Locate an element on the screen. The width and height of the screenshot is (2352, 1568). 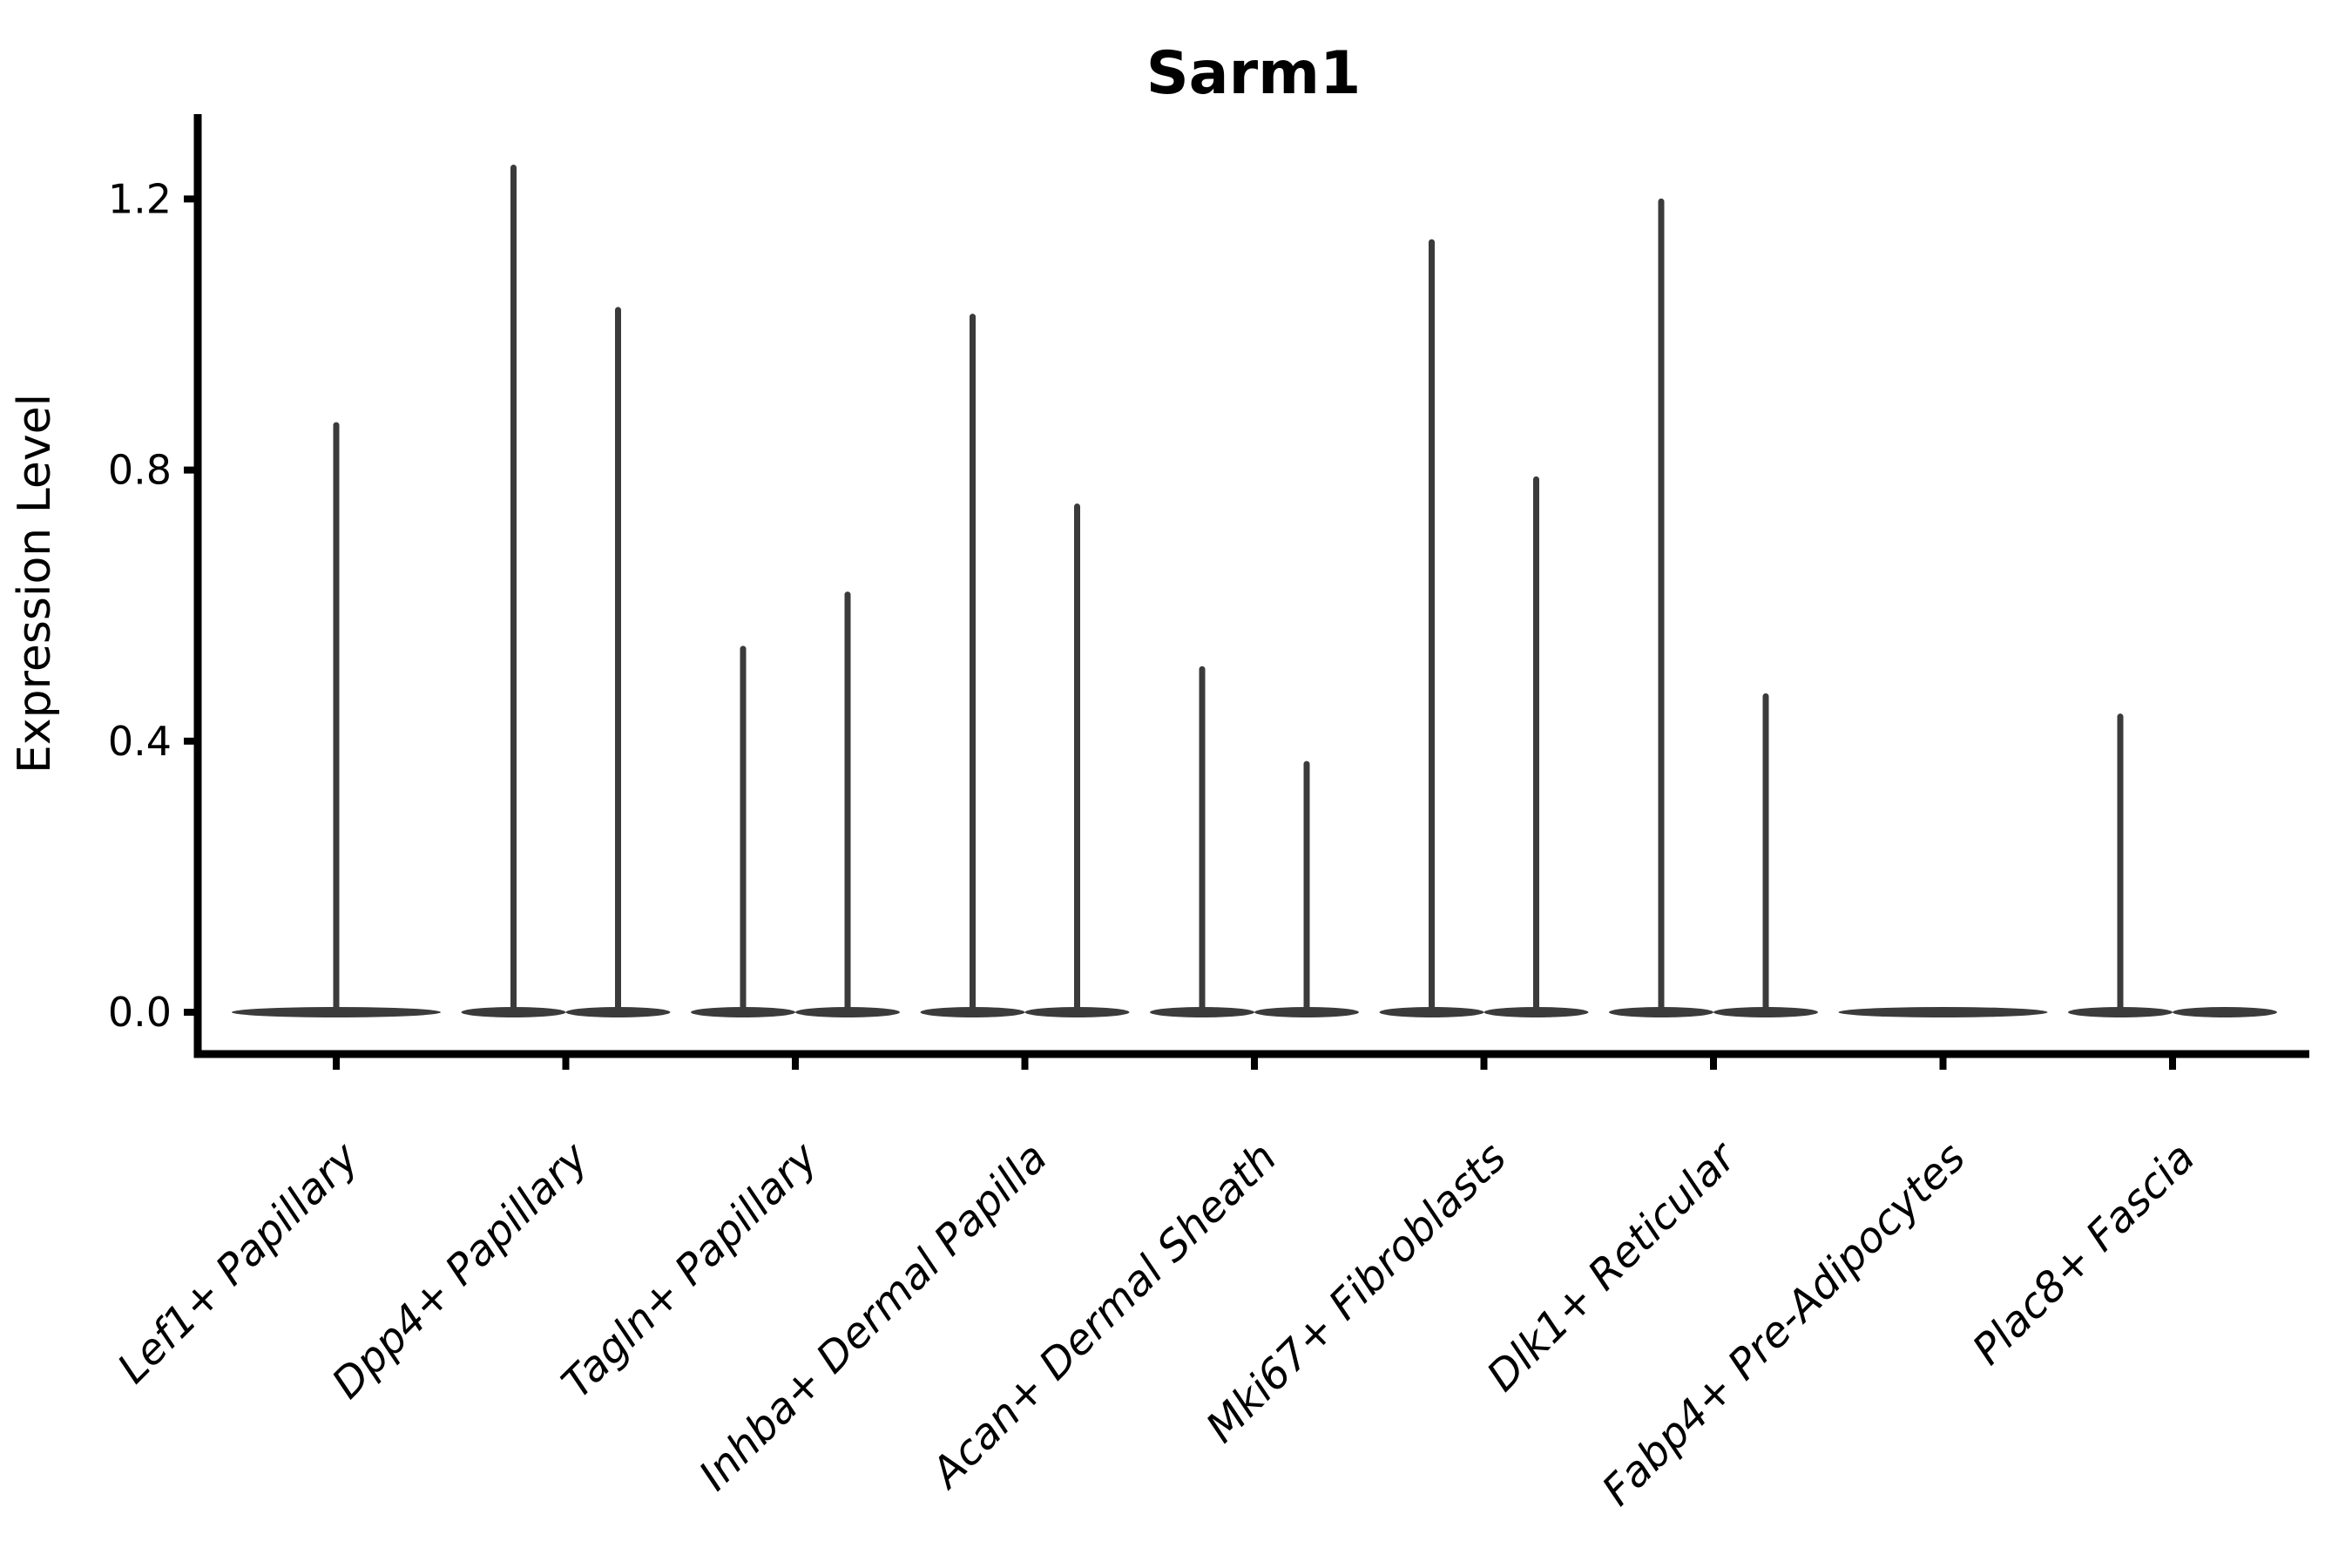
x-tick-label: Tagln+ Papillary is located at coordinates (690, 1270).